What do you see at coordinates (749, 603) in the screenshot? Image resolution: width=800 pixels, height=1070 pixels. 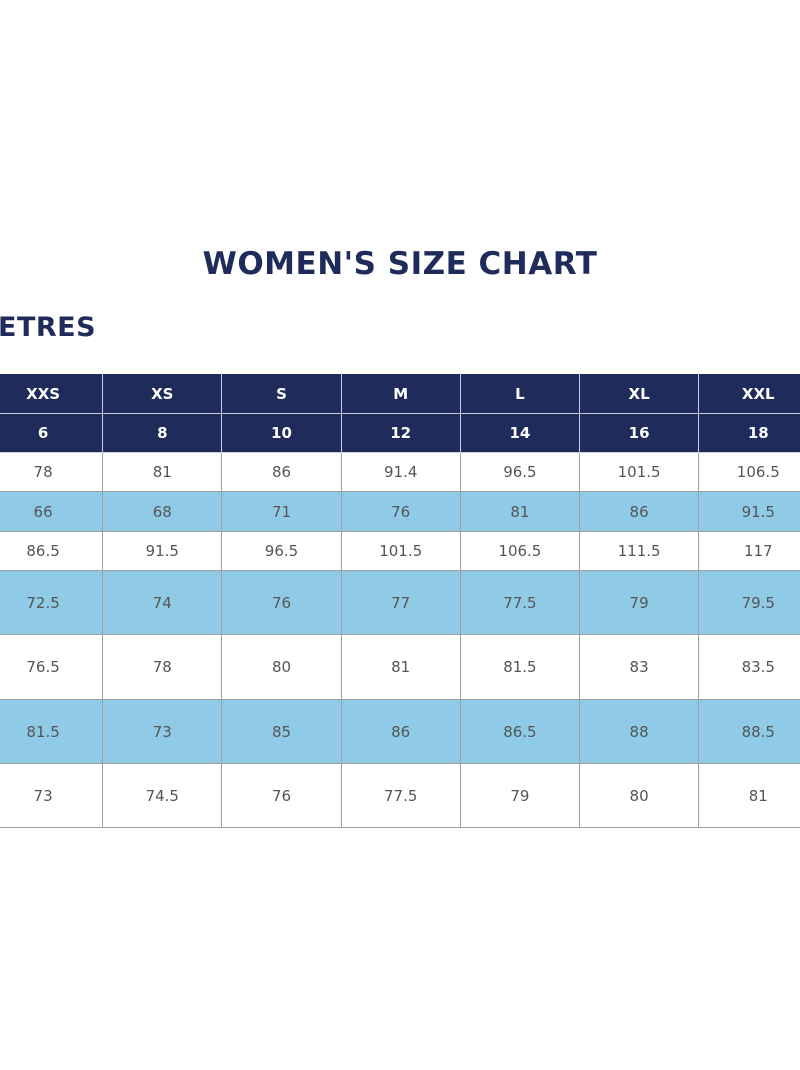 I see `table-cell: 79.5` at bounding box center [749, 603].